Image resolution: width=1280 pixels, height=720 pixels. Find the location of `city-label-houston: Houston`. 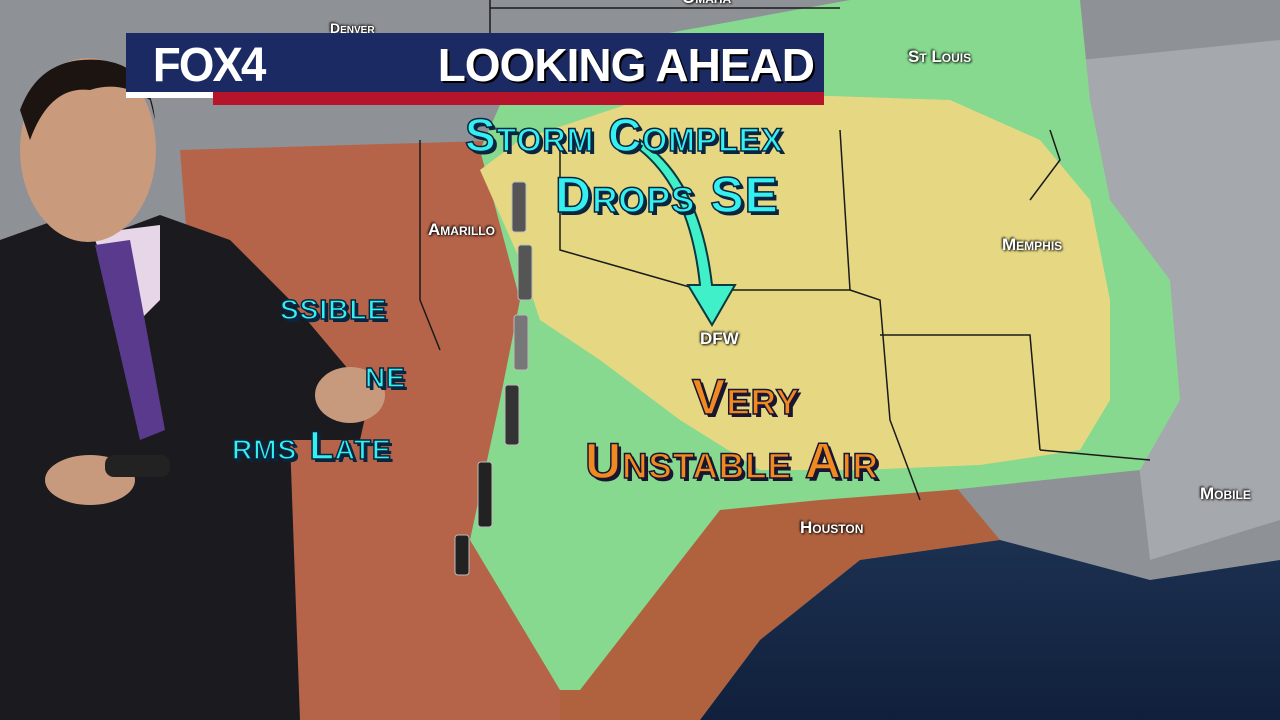

city-label-houston: Houston is located at coordinates (832, 527).